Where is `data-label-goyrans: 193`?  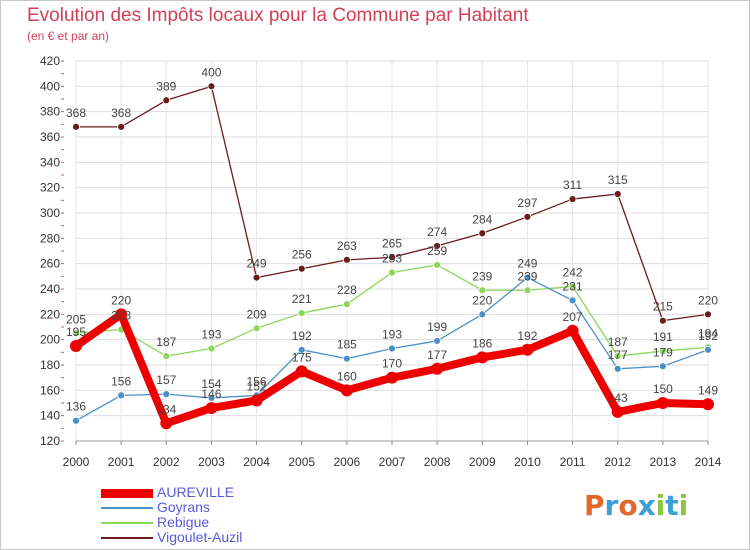
data-label-goyrans: 193 is located at coordinates (392, 335).